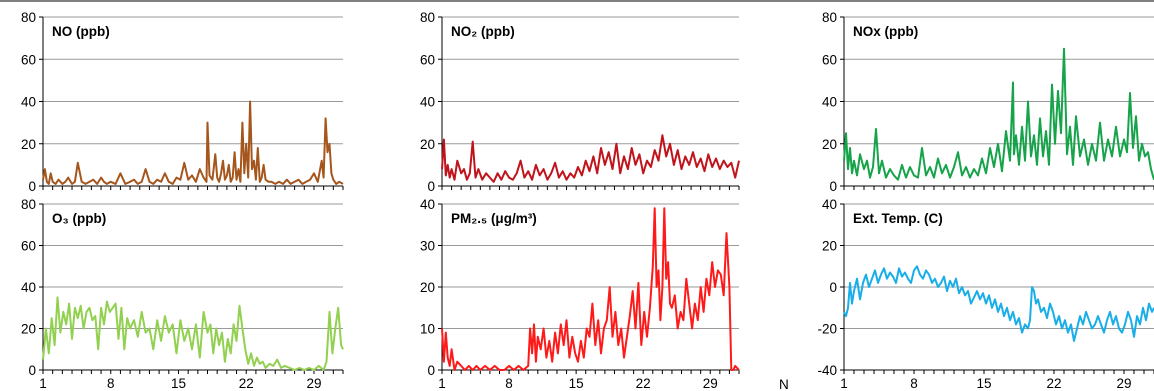  What do you see at coordinates (28, 17) in the screenshot?
I see `ytick-label-no-4: 80` at bounding box center [28, 17].